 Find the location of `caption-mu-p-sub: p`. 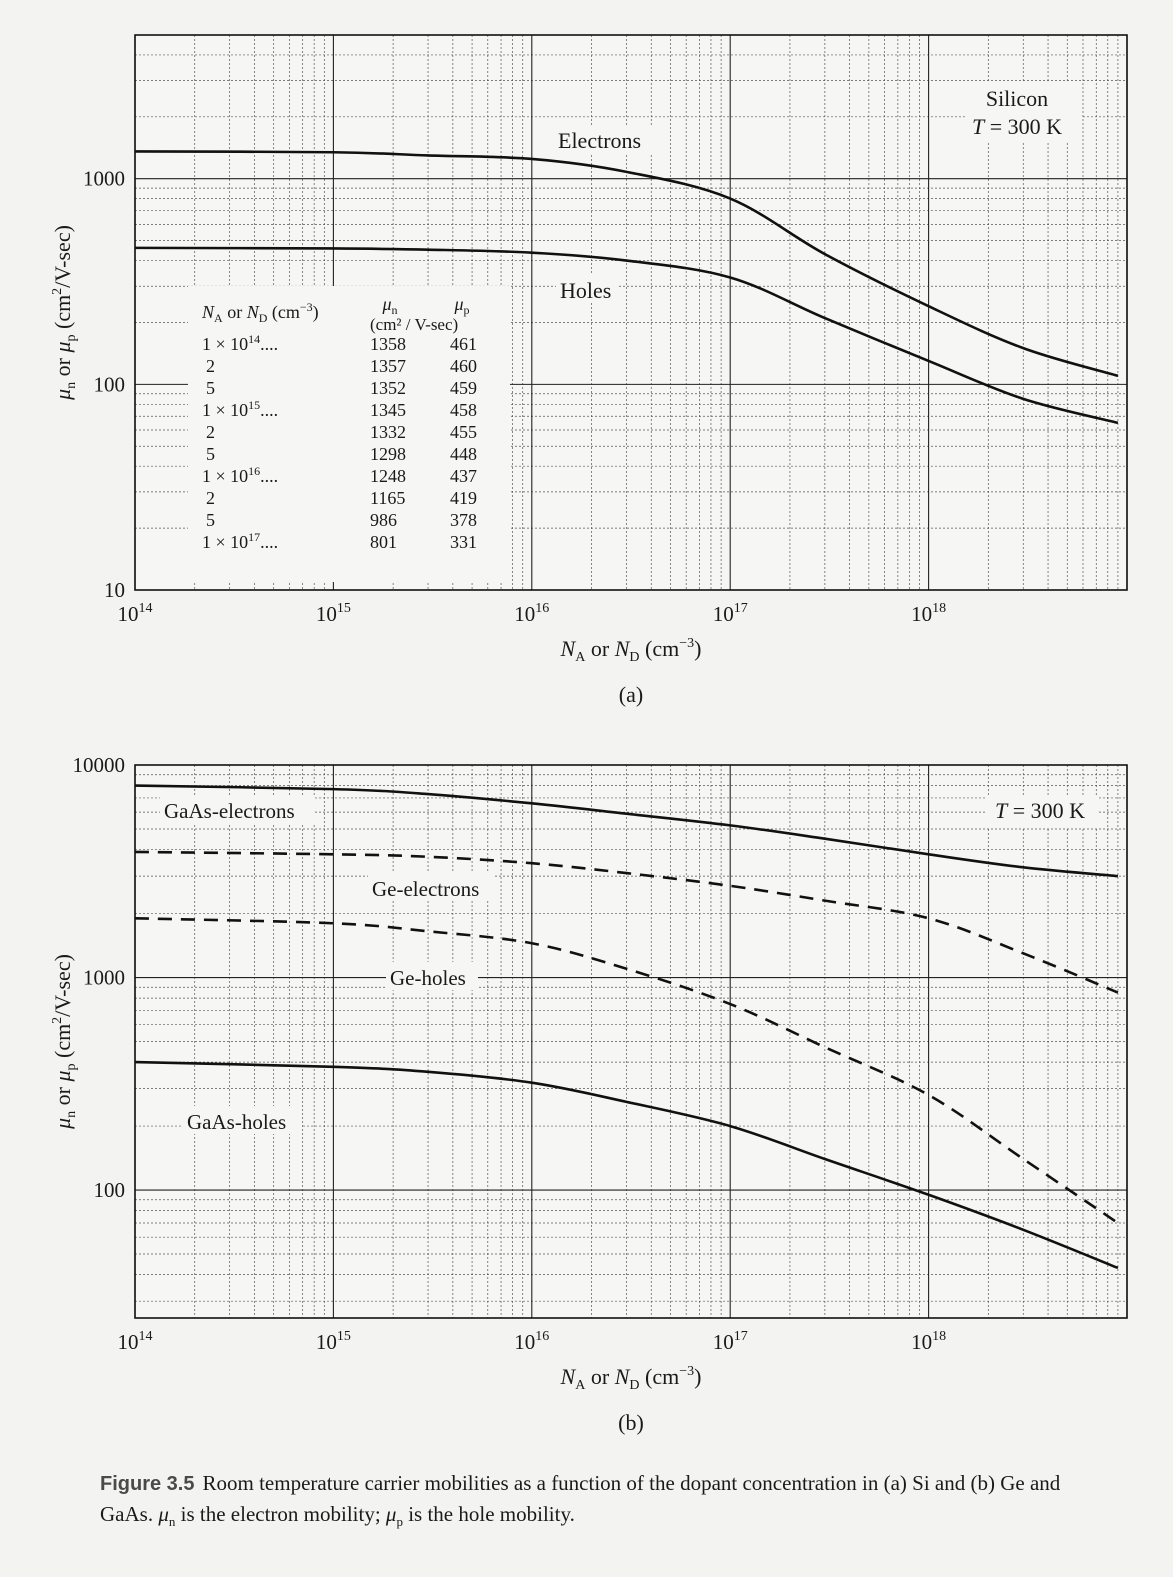

caption-mu-p-sub: p is located at coordinates (399, 1522).